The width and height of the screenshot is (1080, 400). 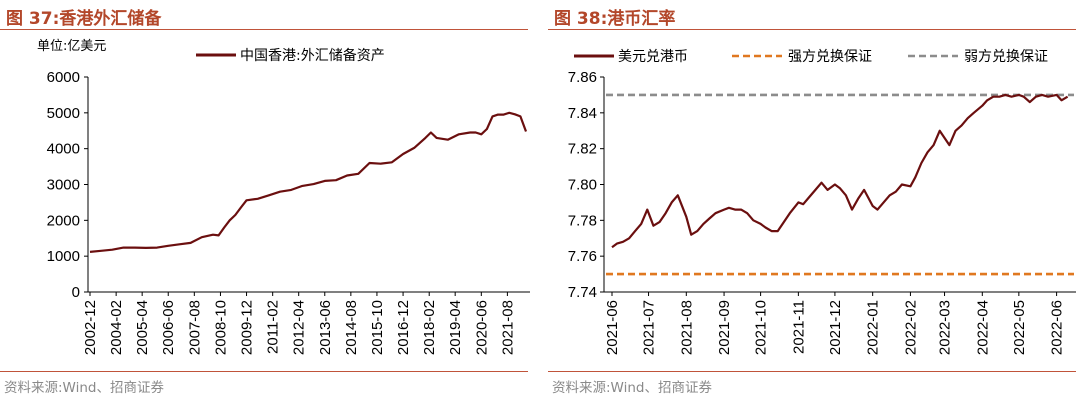 I want to click on x-tick-label: 2021-09, so click(x=724, y=327).